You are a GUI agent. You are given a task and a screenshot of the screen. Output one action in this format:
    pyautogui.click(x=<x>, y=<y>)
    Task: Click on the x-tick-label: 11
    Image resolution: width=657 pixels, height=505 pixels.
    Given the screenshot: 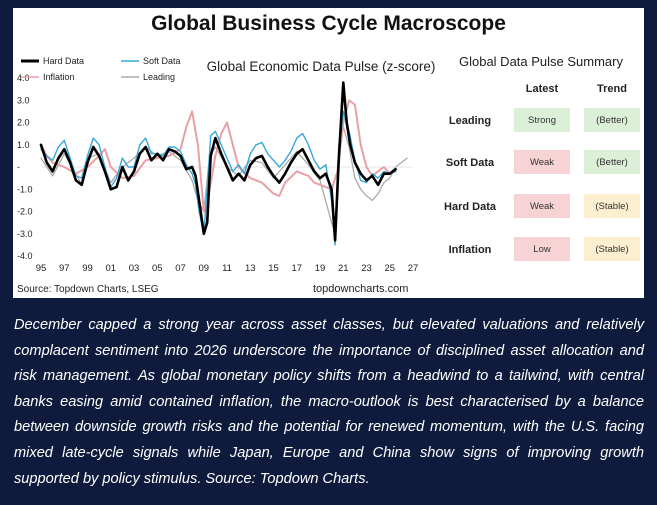 What is the action you would take?
    pyautogui.click(x=227, y=268)
    